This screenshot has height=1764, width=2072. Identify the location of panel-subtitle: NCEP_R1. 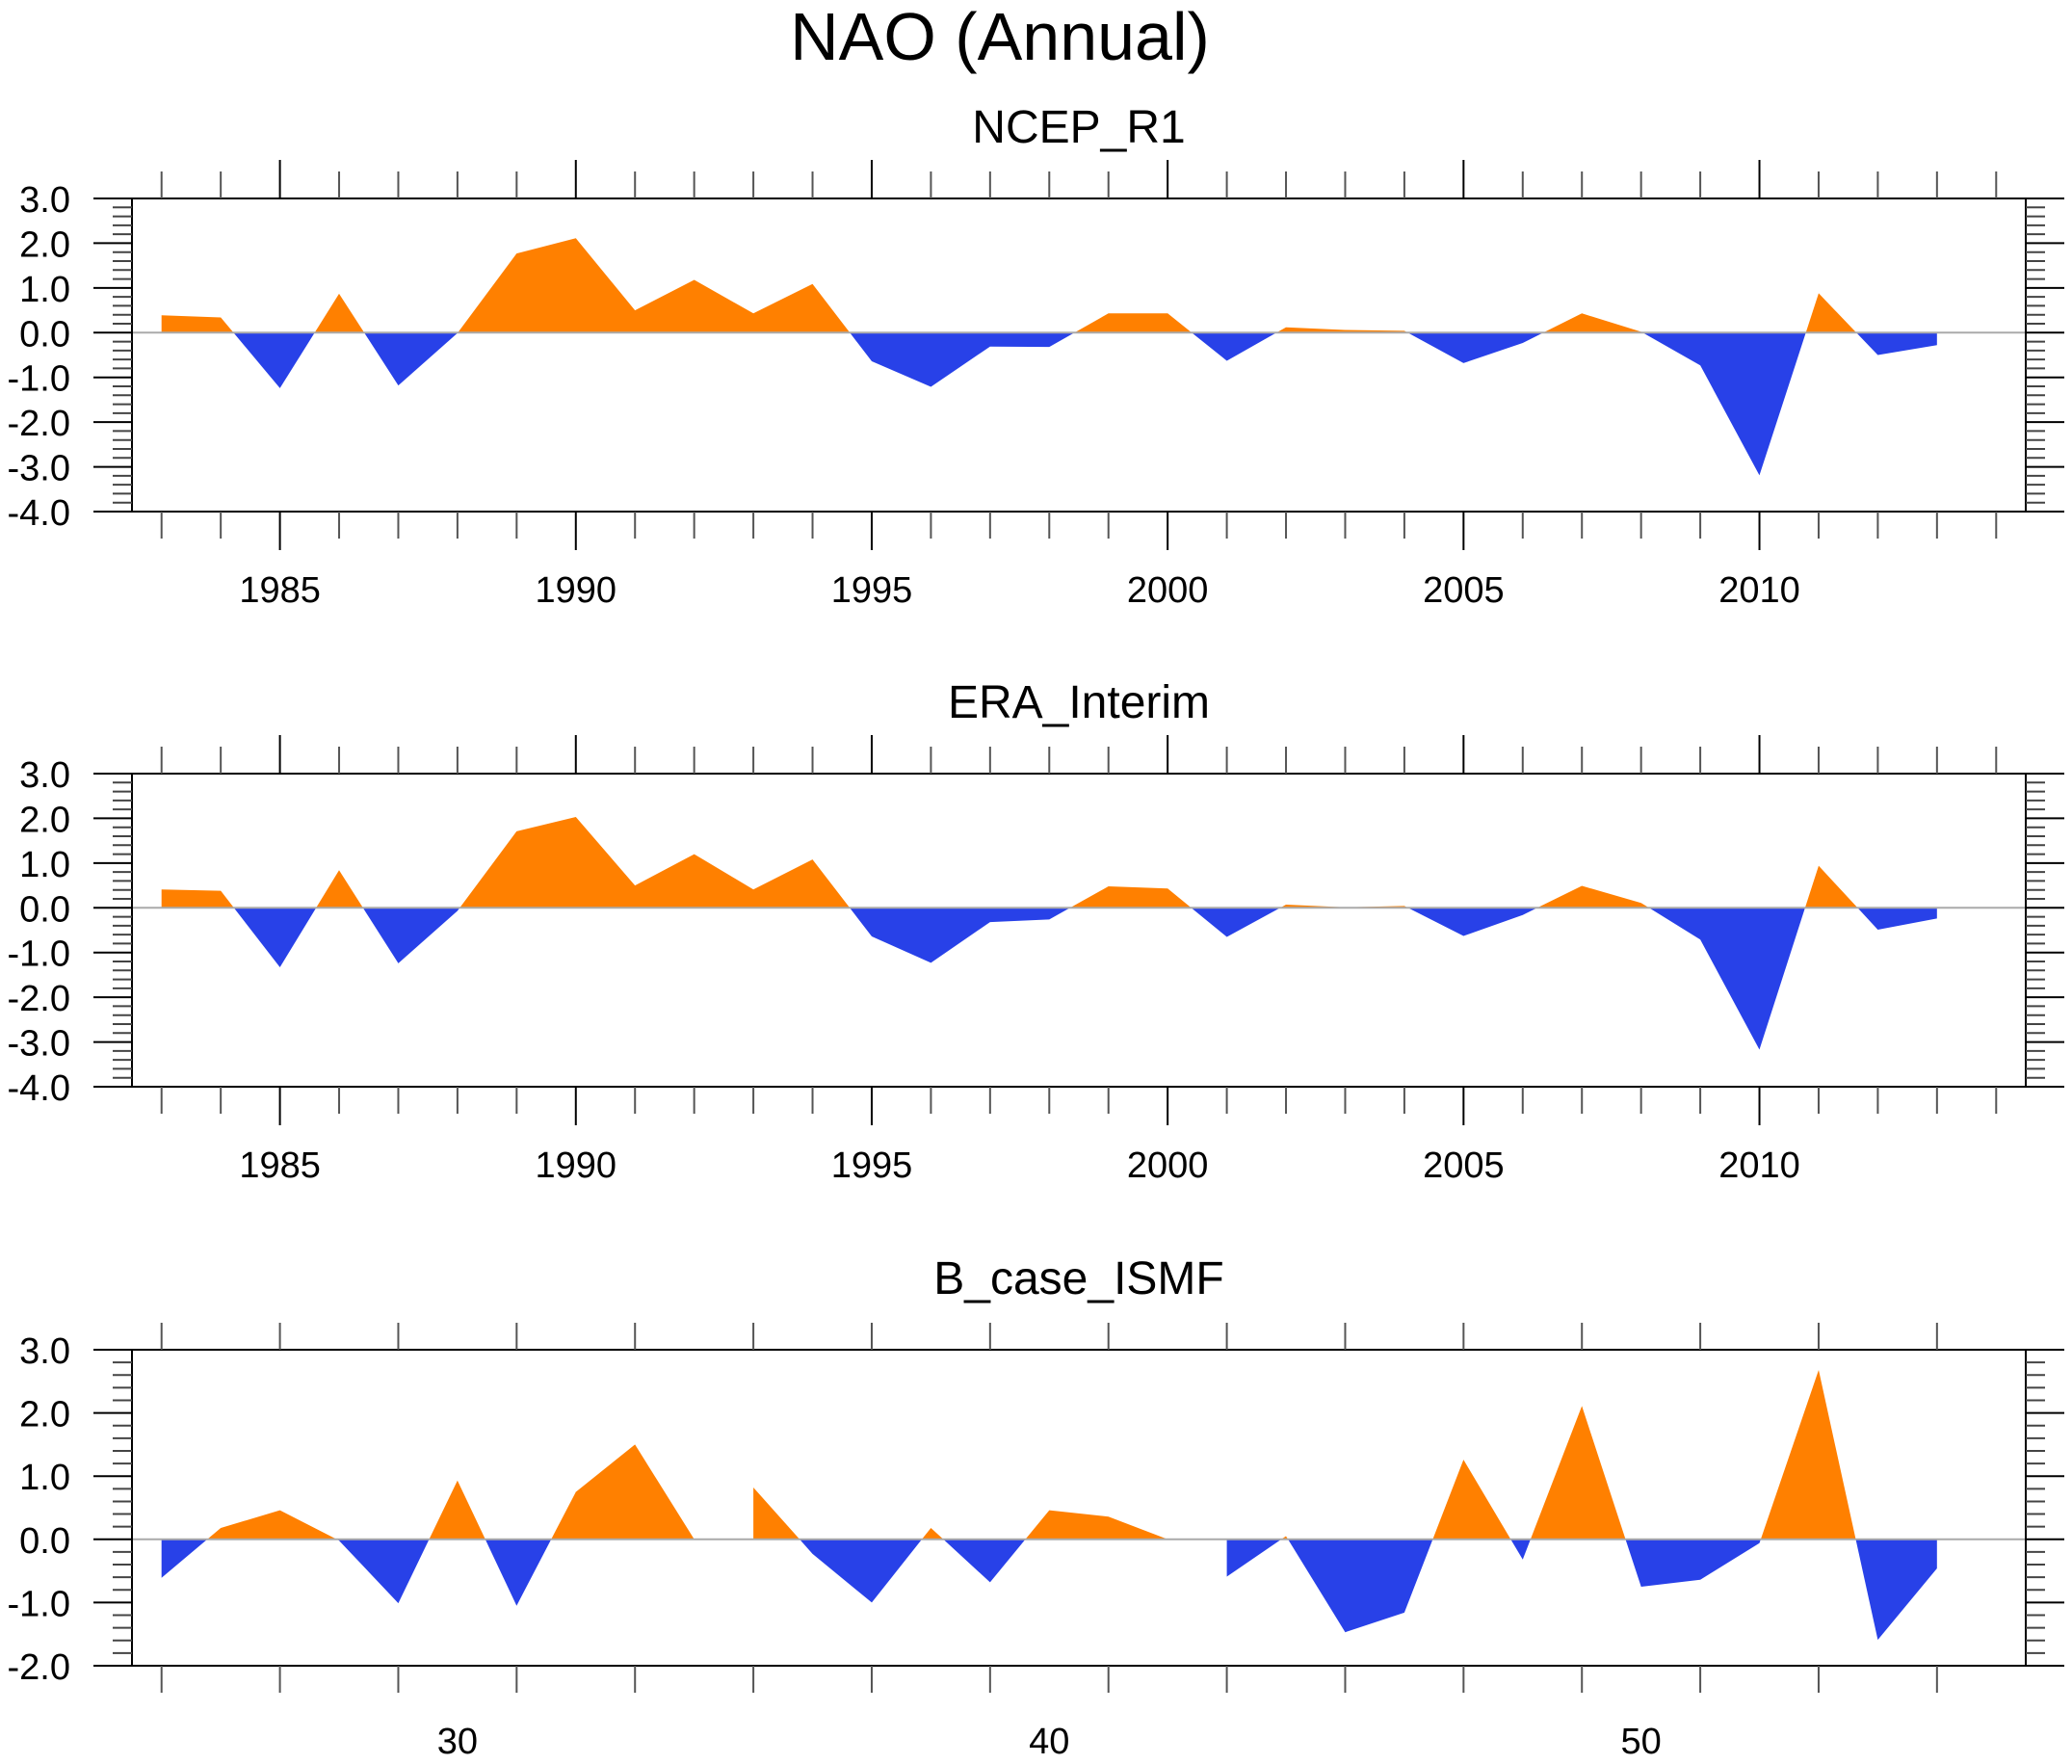
(1078, 127).